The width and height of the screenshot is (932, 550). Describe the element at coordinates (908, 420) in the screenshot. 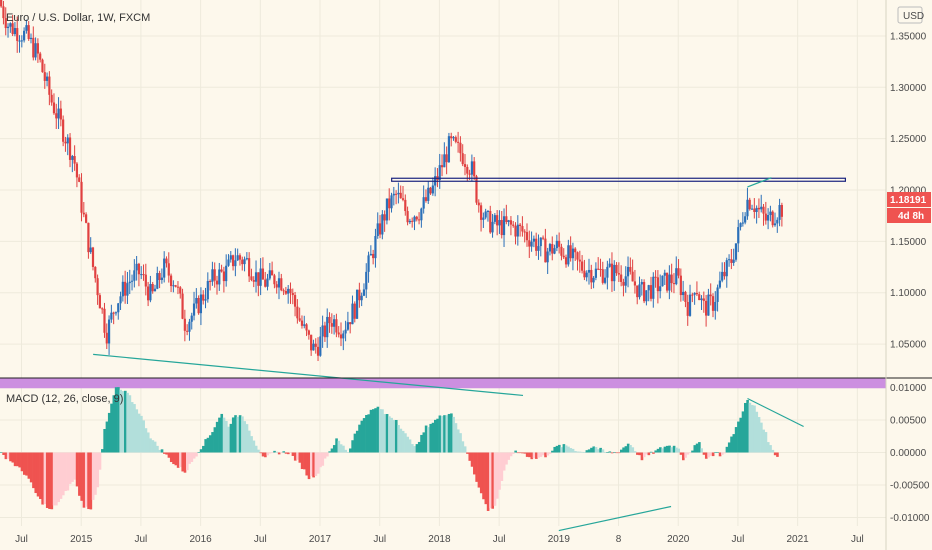

I see `macd-tick-label: 0.00500` at that location.